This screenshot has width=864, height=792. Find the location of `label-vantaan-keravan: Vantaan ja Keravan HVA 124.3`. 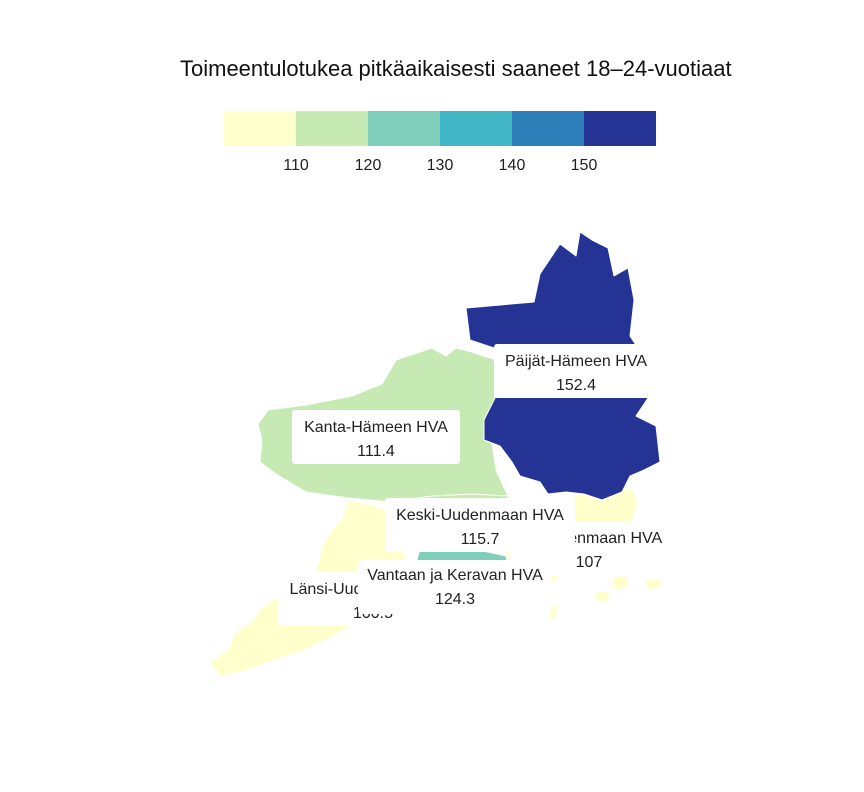

label-vantaan-keravan: Vantaan ja Keravan HVA 124.3 is located at coordinates (455, 587).